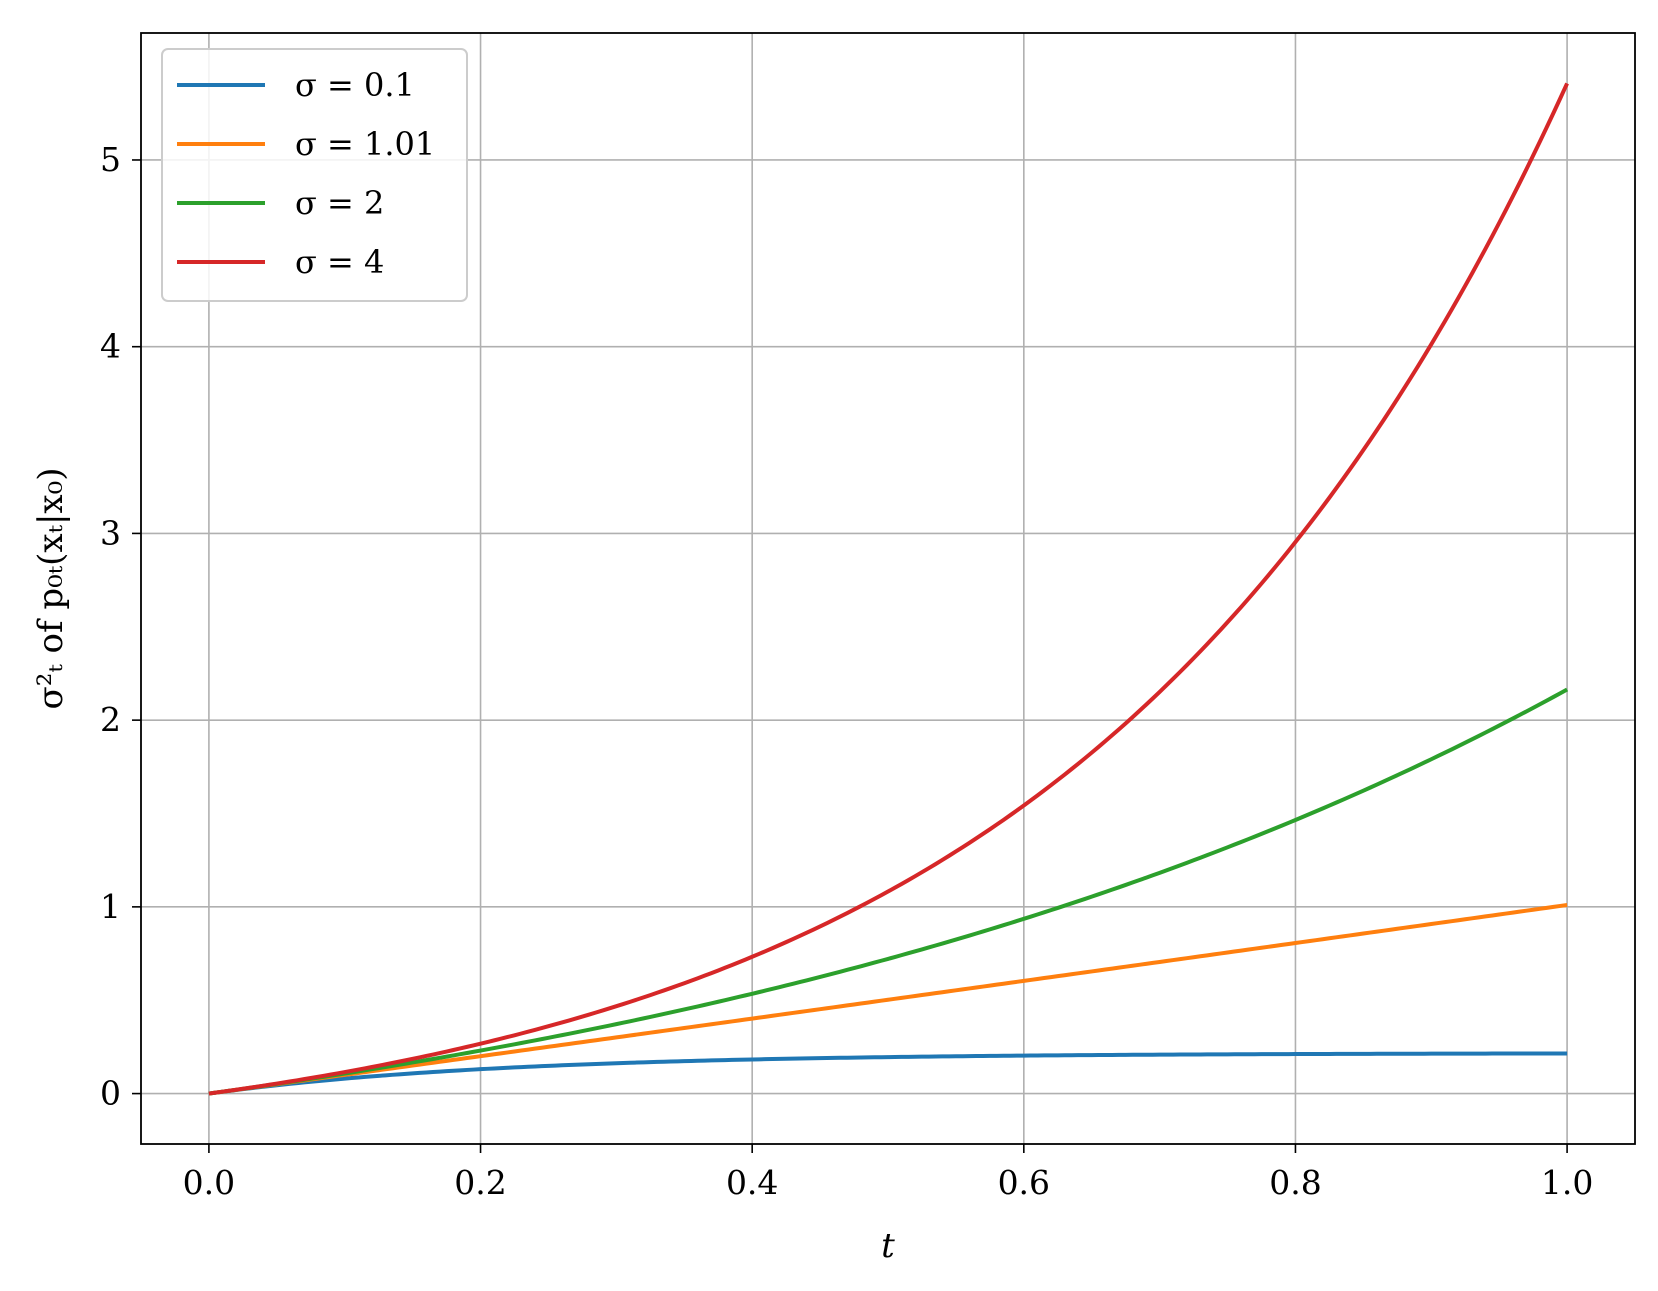  I want to click on legend-label: σ = 0.1, so click(355, 85).